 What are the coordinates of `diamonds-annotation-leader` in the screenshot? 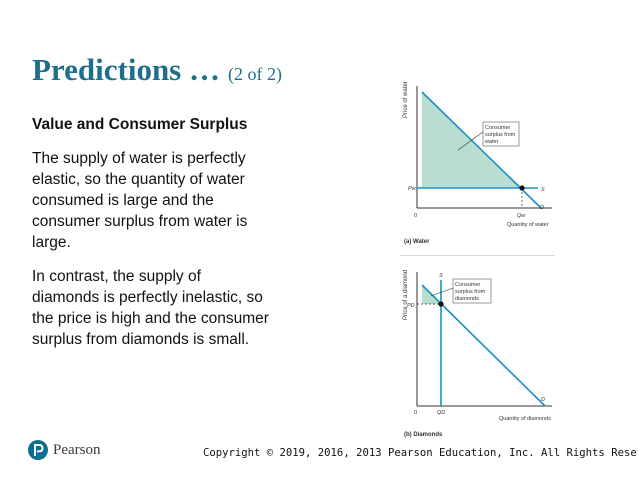 It's located at (442, 292).